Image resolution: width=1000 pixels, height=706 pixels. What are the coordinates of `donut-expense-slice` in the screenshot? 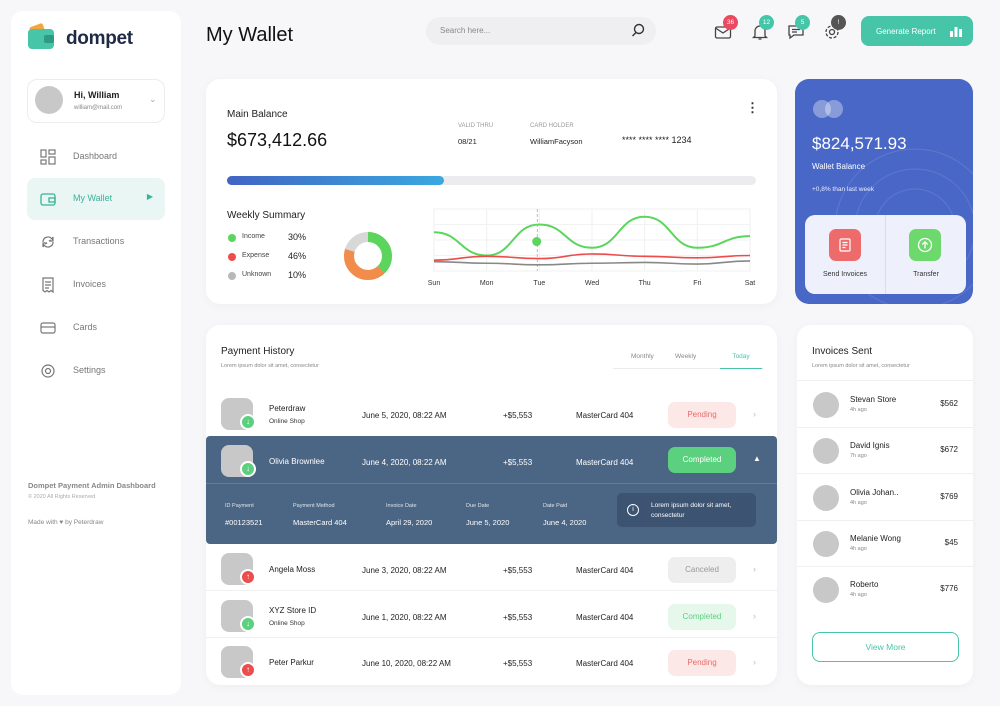 It's located at (368, 256).